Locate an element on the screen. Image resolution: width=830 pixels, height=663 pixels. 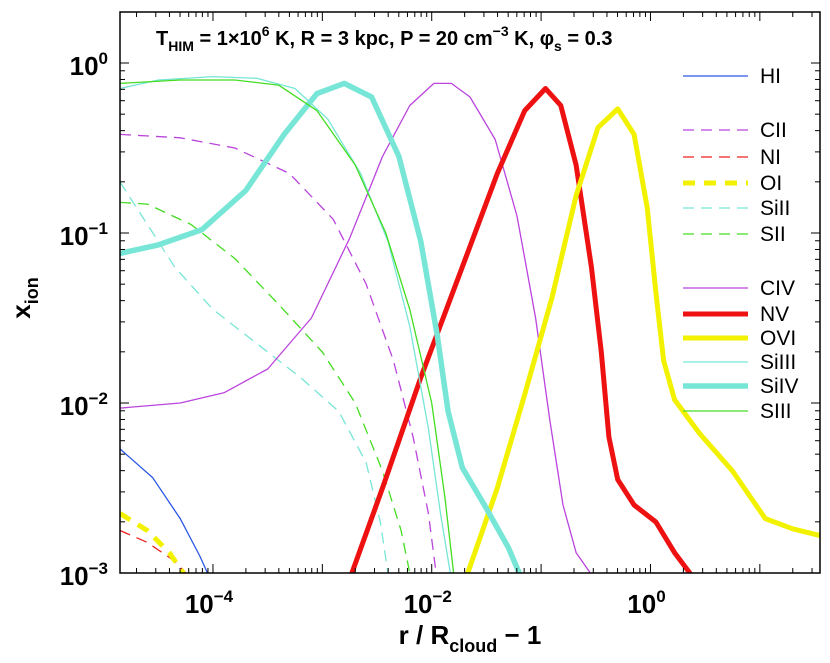
series-NI is located at coordinates (153, 551).